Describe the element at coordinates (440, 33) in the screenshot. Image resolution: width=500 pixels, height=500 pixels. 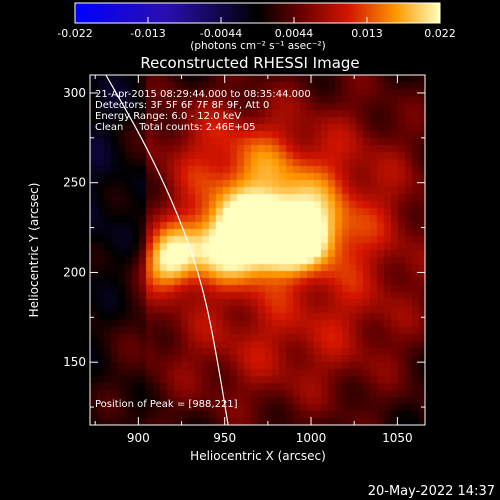
I see `colorbar-tick-label: 0.022` at that location.